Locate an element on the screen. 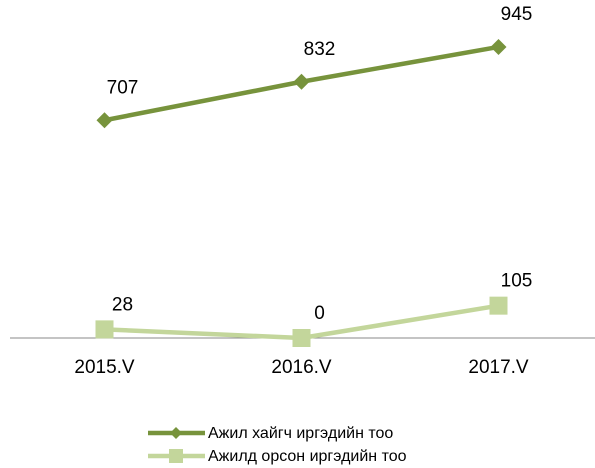  data-label: 28 is located at coordinates (122, 304).